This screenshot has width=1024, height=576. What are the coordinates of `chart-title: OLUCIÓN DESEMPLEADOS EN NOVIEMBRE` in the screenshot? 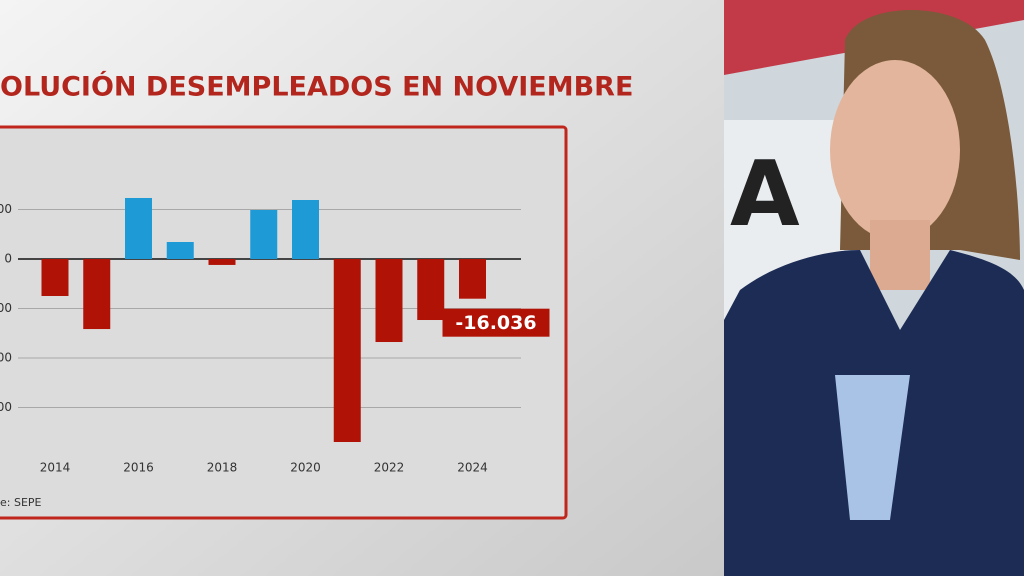 It's located at (316, 87).